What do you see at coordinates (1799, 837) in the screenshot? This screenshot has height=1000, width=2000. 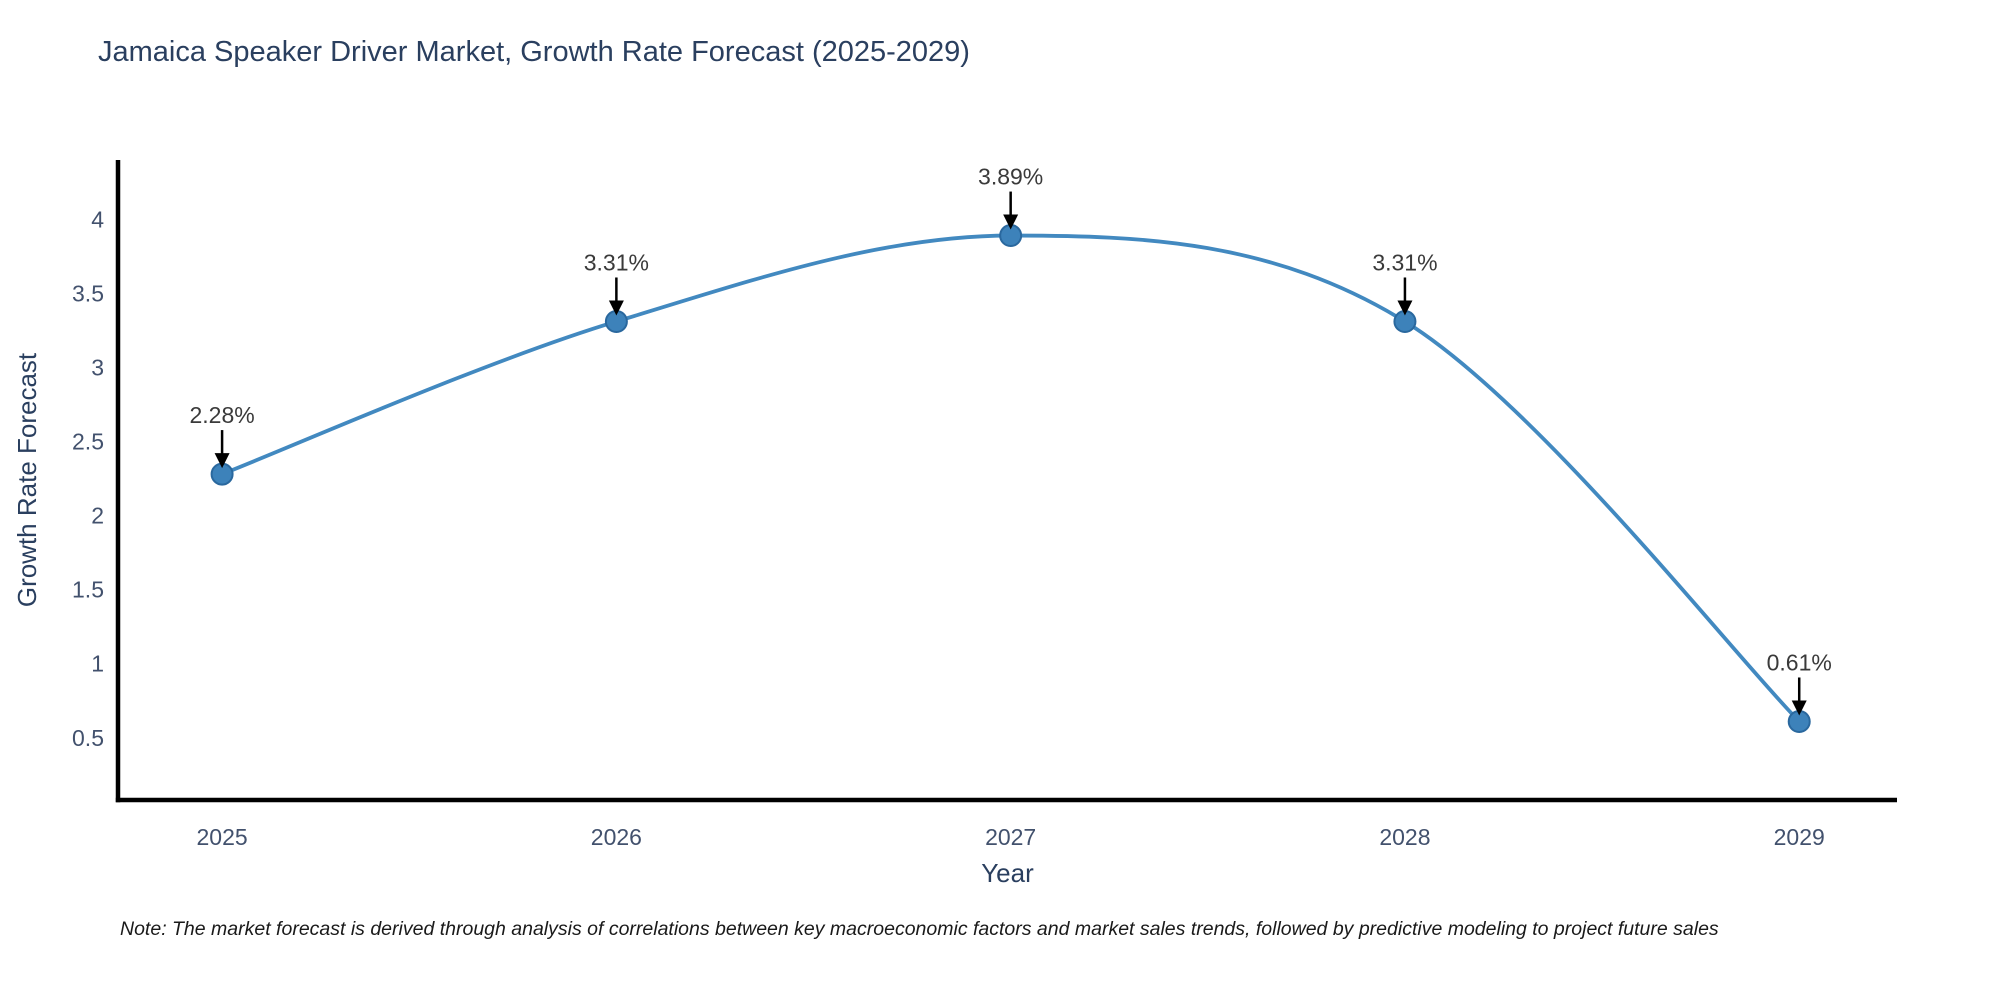 I see `x-tick-label: 2029` at bounding box center [1799, 837].